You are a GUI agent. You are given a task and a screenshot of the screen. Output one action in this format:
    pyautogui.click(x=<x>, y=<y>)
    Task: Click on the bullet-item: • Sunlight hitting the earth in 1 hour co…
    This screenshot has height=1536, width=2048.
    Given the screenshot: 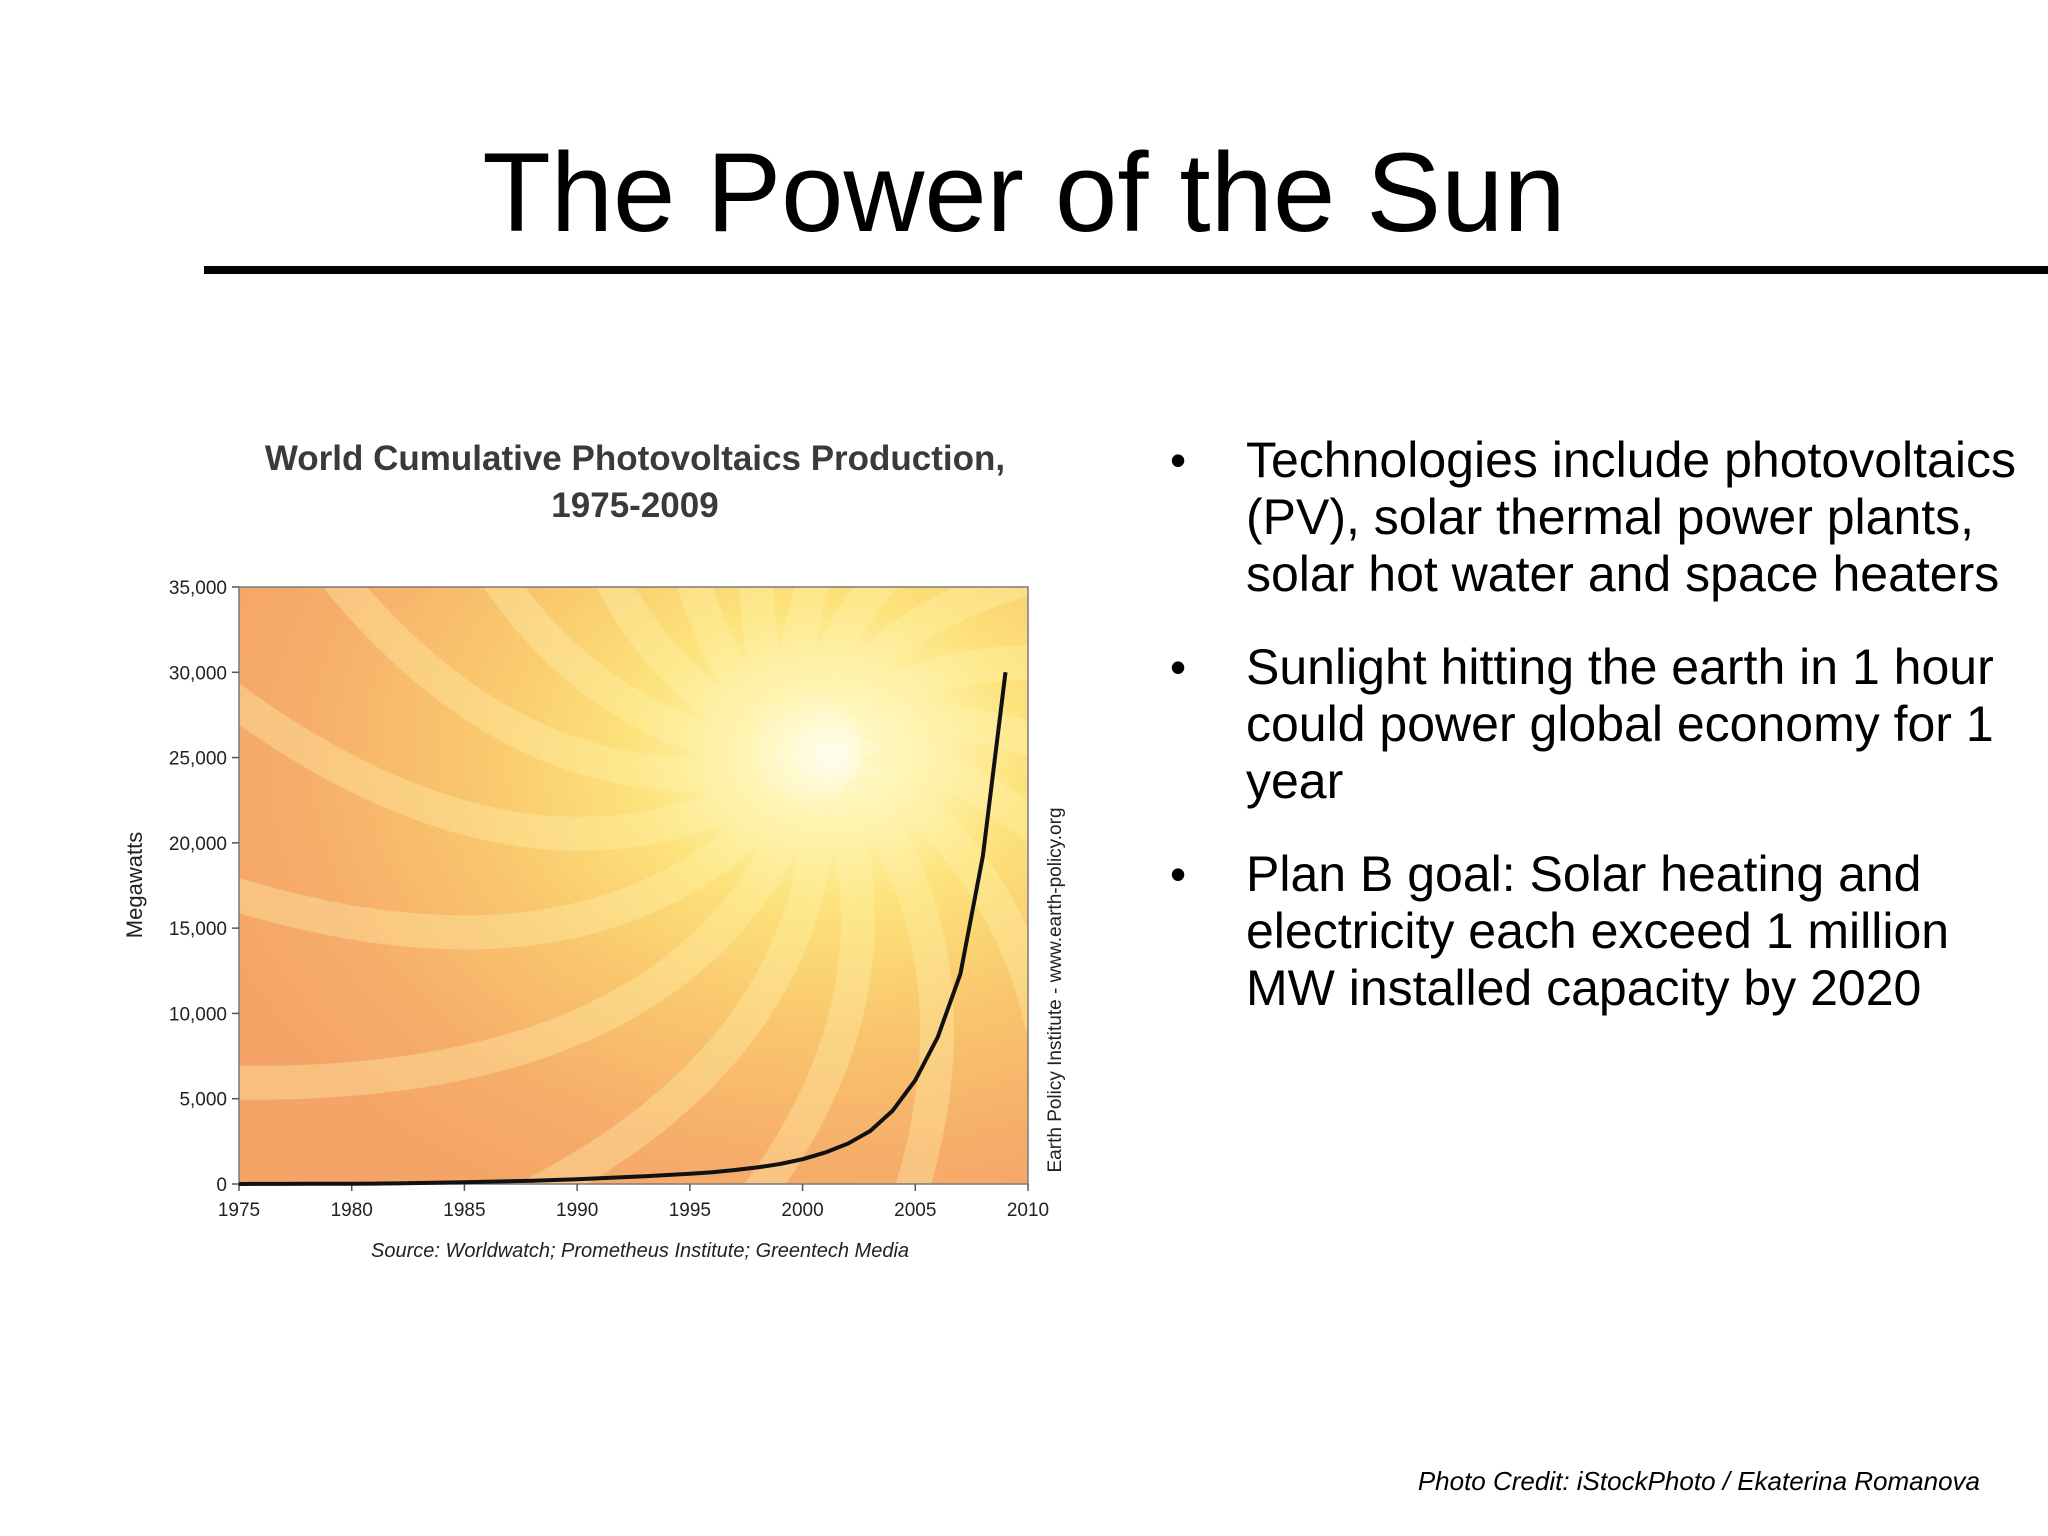 What is the action you would take?
    pyautogui.click(x=1590, y=724)
    